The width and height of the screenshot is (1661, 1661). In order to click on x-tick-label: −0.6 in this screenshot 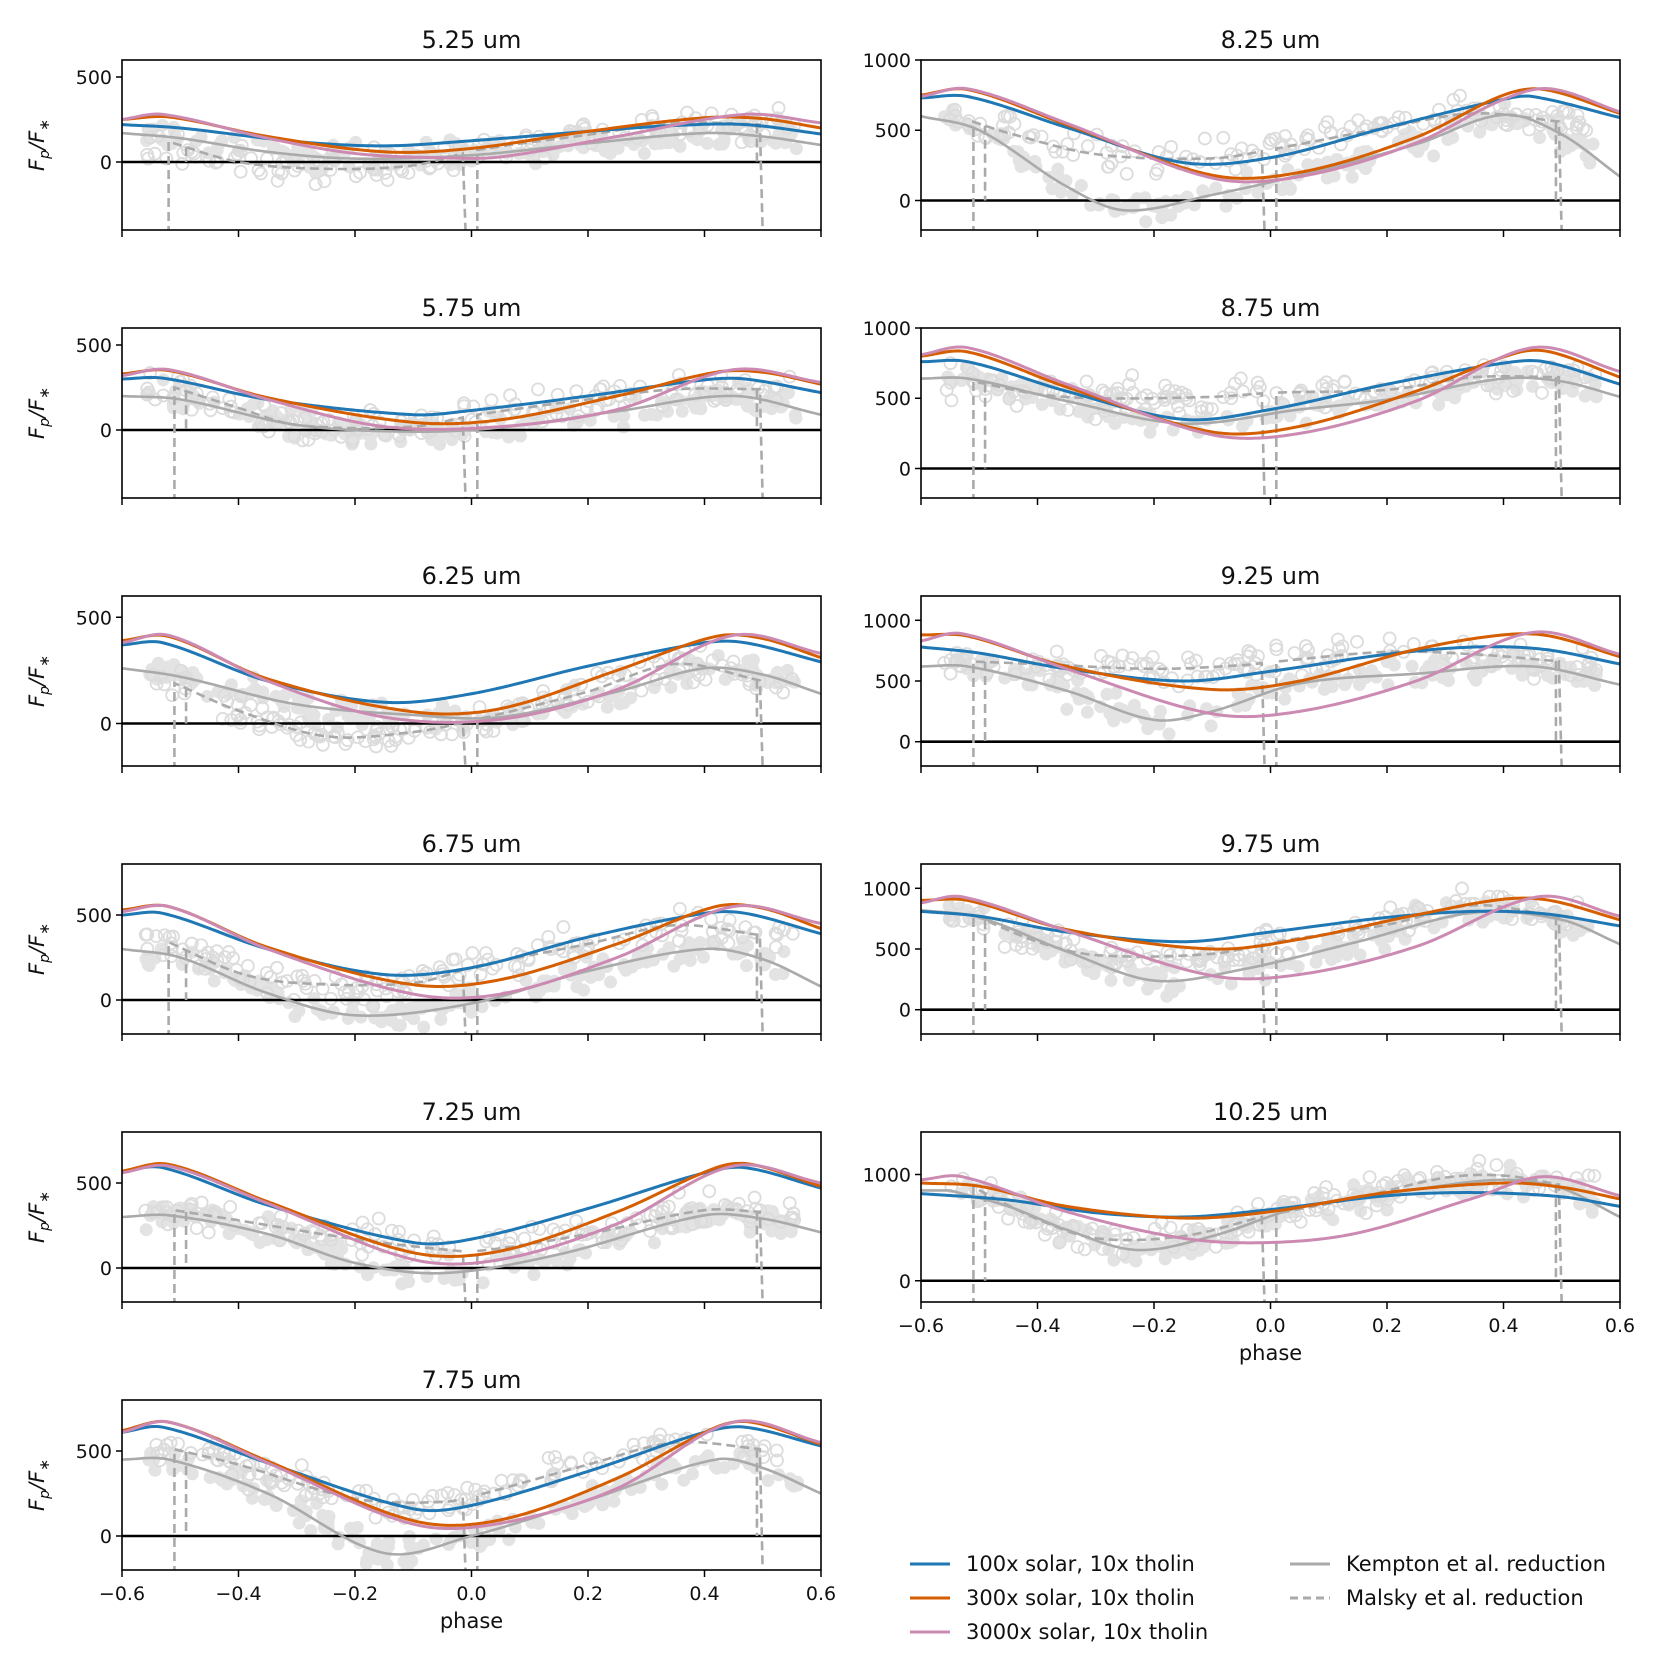, I will do `click(122, 1594)`.